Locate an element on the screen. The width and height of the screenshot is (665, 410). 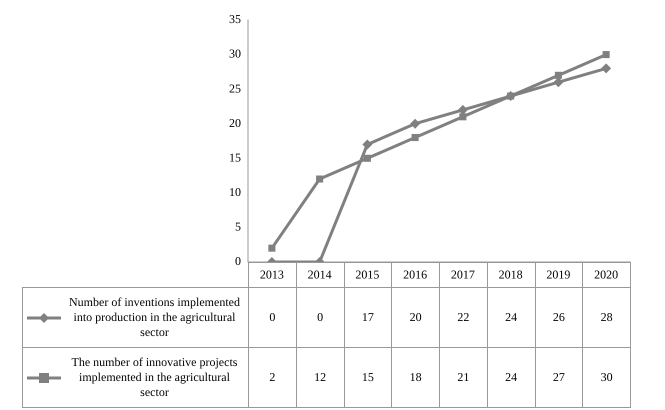
x-tick-label: 2015 is located at coordinates (367, 274).